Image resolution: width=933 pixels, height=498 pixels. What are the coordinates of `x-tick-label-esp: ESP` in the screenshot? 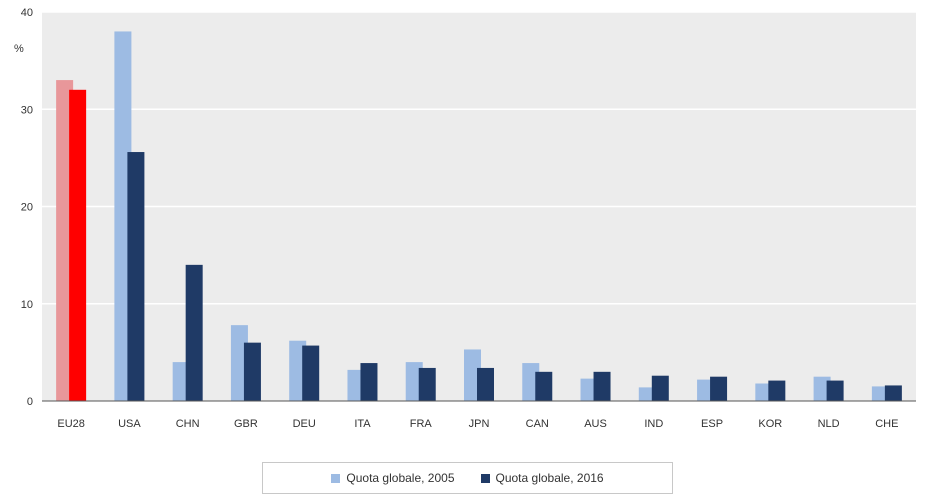 It's located at (712, 424).